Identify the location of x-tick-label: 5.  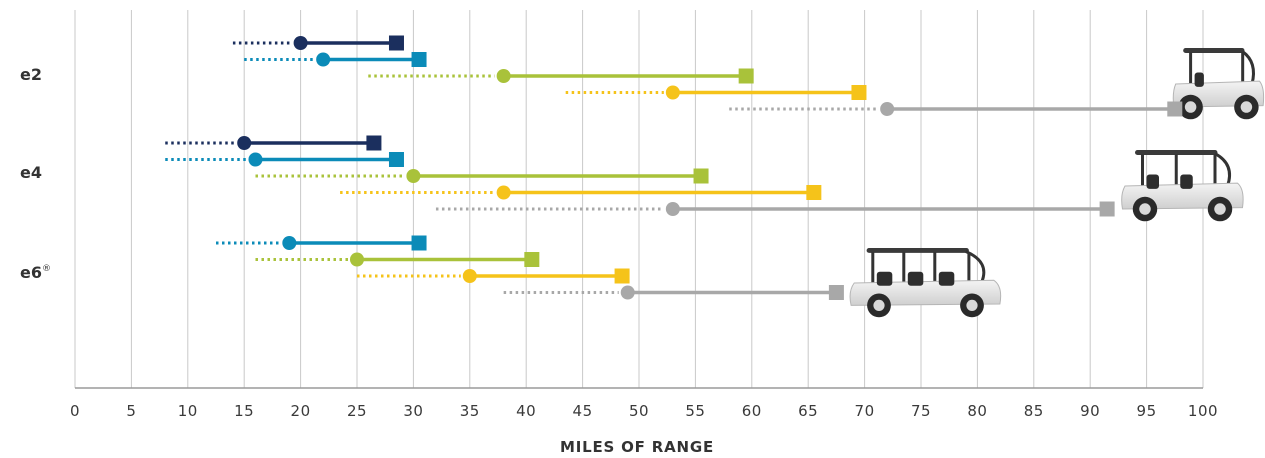
(131, 411).